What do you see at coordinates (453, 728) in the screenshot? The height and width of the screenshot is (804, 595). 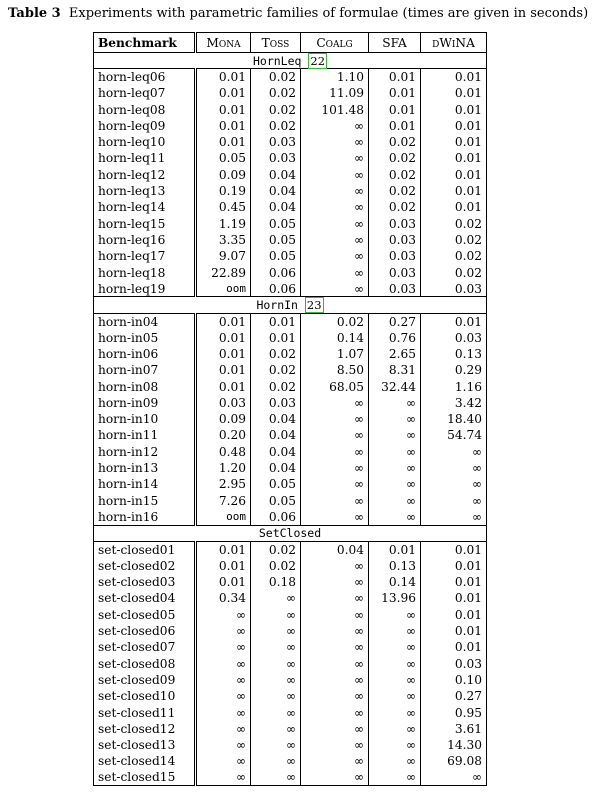 I see `time-cell: 3.61` at bounding box center [453, 728].